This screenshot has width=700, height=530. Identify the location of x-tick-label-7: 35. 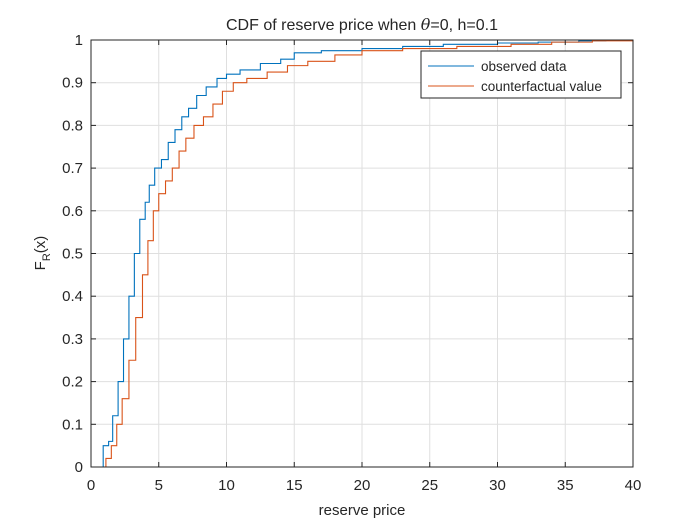
(565, 485).